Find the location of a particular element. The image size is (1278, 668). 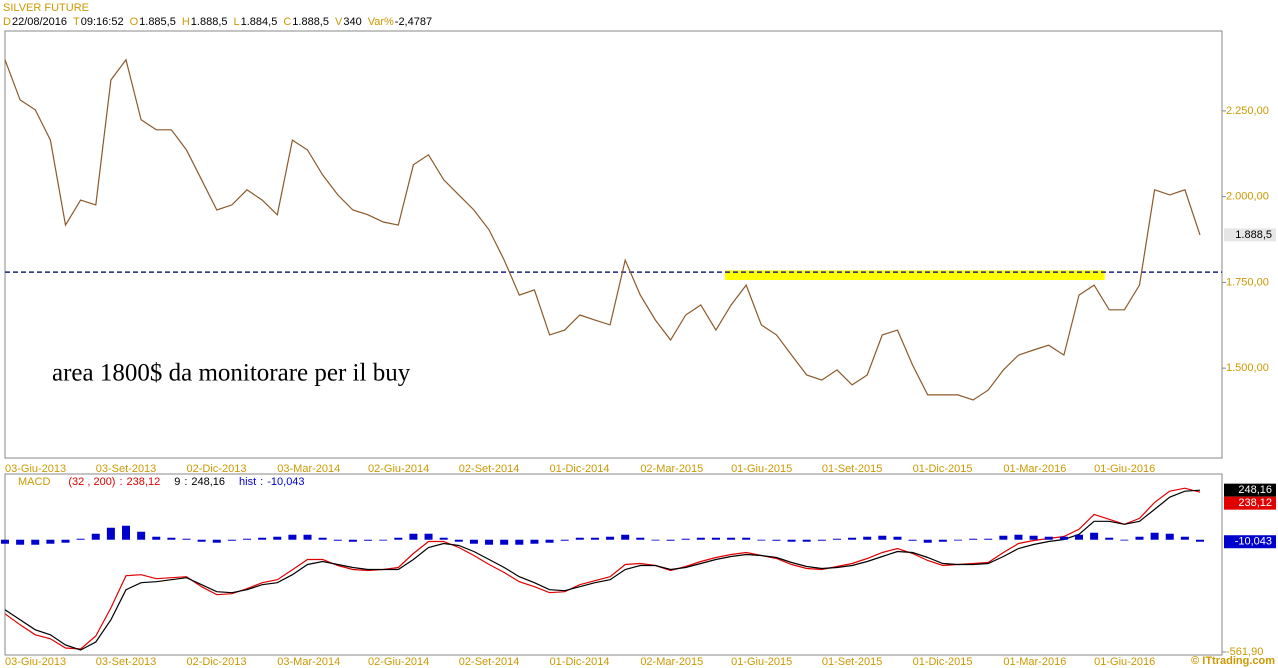

y-tick-label: 1.500,00 is located at coordinates (1247, 368).